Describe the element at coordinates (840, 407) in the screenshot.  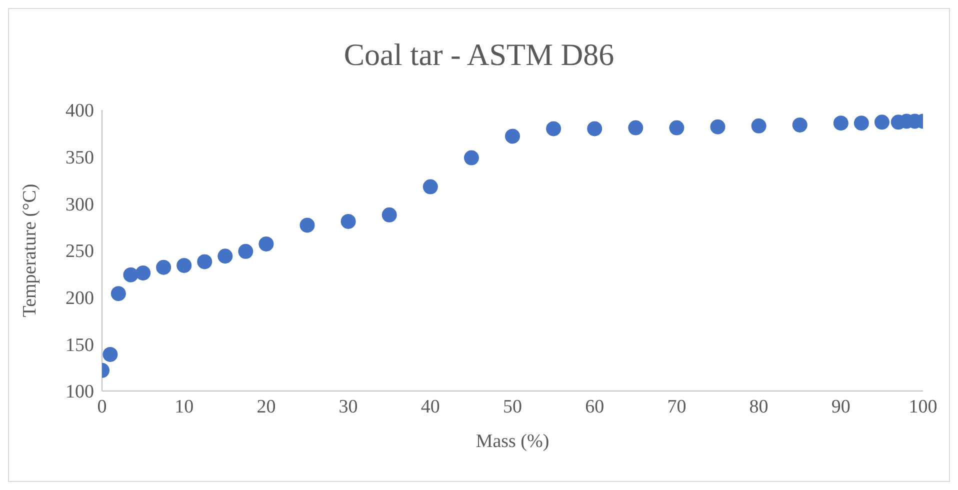
I see `x-tick-label: 90` at that location.